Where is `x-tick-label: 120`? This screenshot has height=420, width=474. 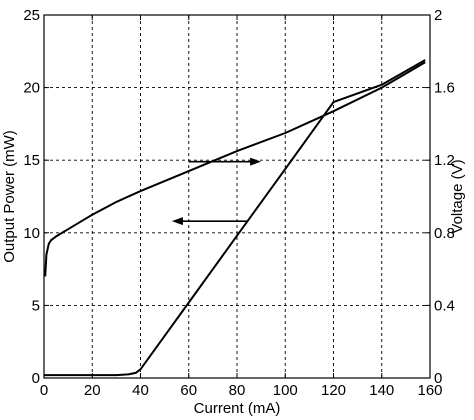
x-tick-label: 120 is located at coordinates (333, 390).